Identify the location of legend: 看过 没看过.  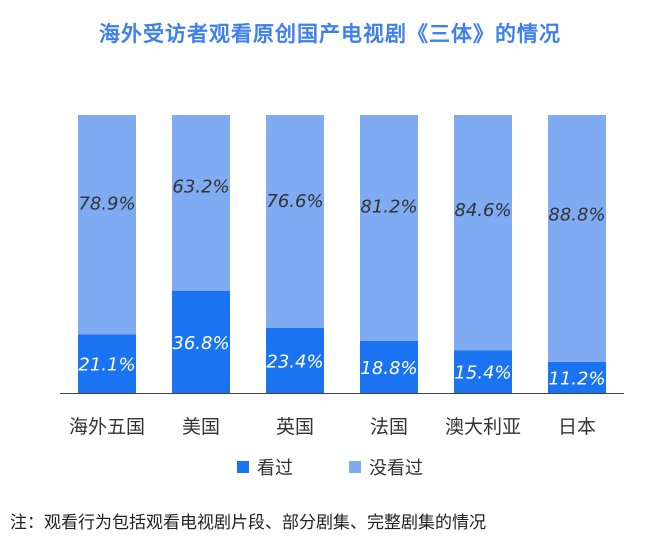
(330, 467).